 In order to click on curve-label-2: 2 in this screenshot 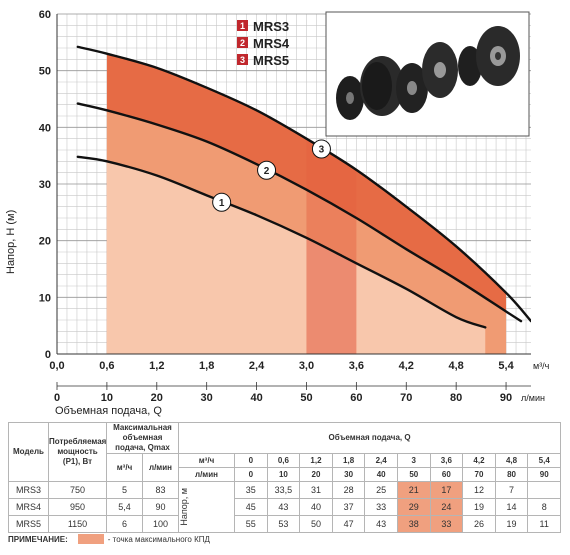, I will do `click(267, 171)`.